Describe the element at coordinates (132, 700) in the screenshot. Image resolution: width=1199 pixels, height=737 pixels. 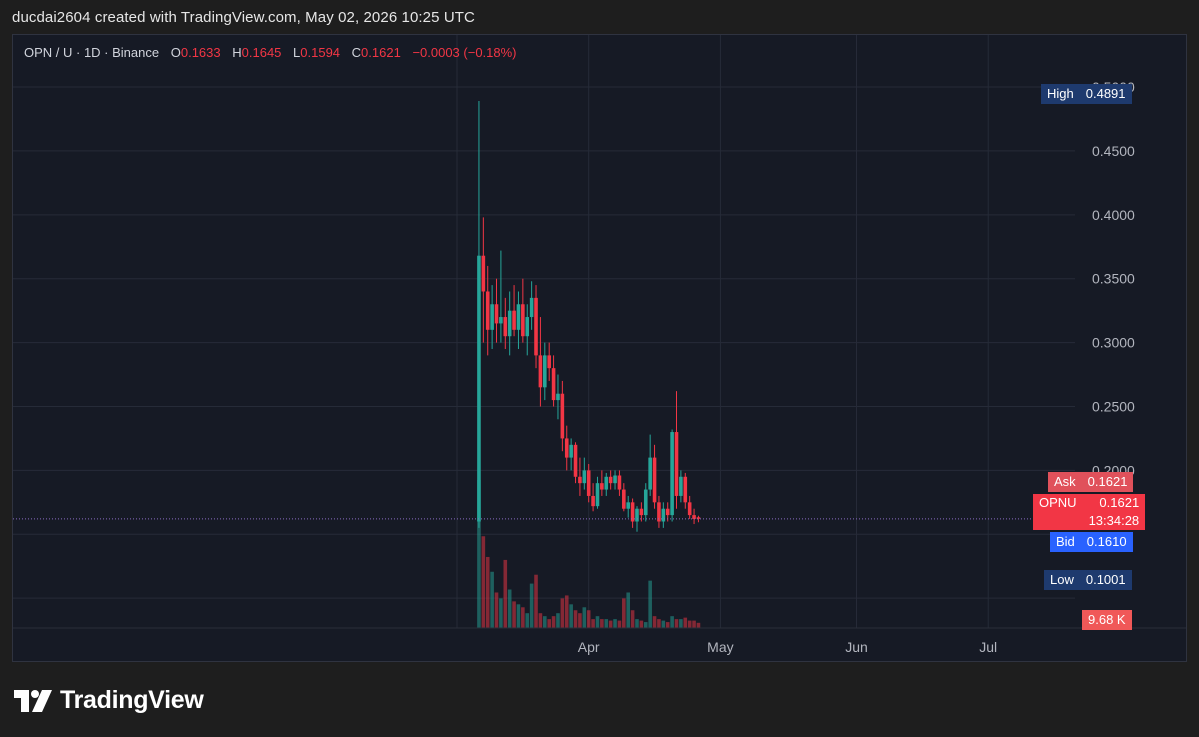
I see `brand-name: TradingView` at that location.